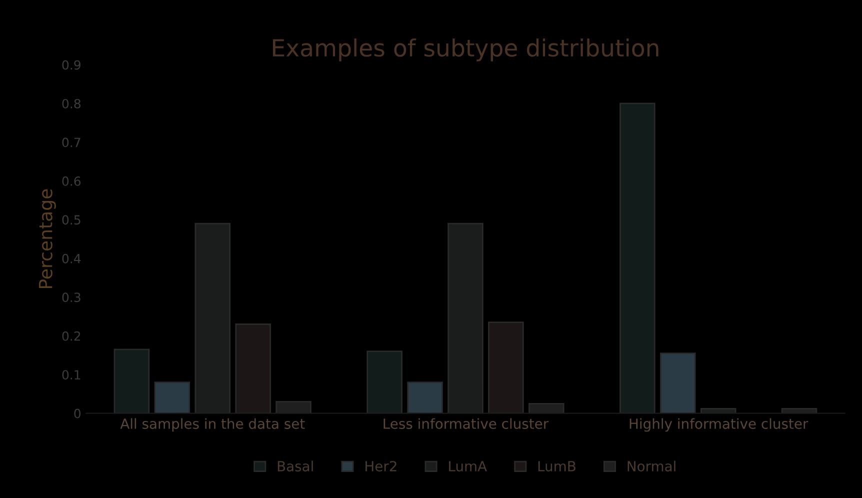  What do you see at coordinates (71, 259) in the screenshot?
I see `y-tick-label: 0.4` at bounding box center [71, 259].